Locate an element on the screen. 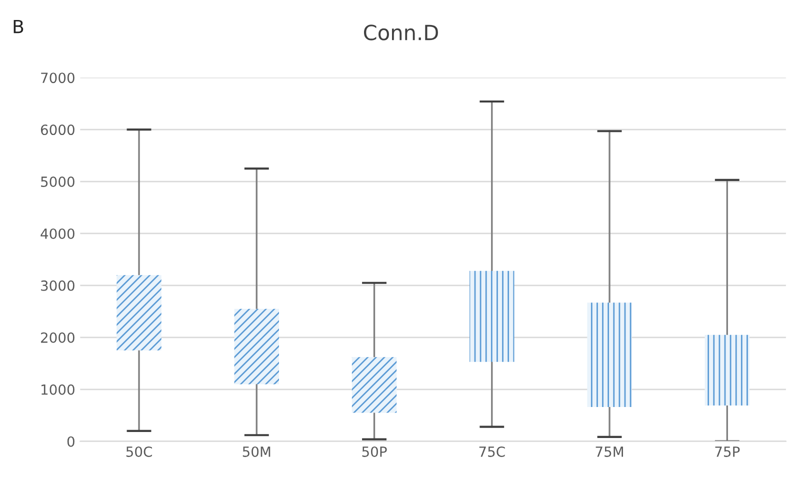 This screenshot has height=485, width=802. x-tick-label: 50C is located at coordinates (139, 451).